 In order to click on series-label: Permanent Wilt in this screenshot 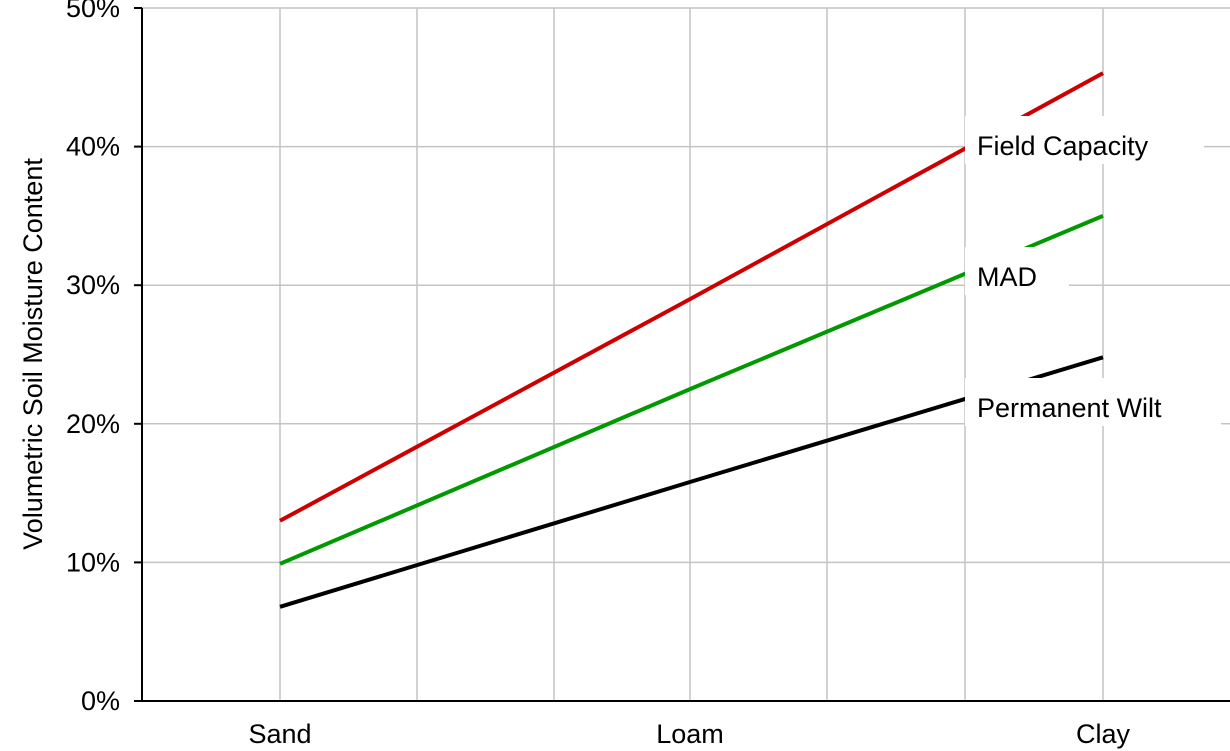, I will do `click(1069, 408)`.